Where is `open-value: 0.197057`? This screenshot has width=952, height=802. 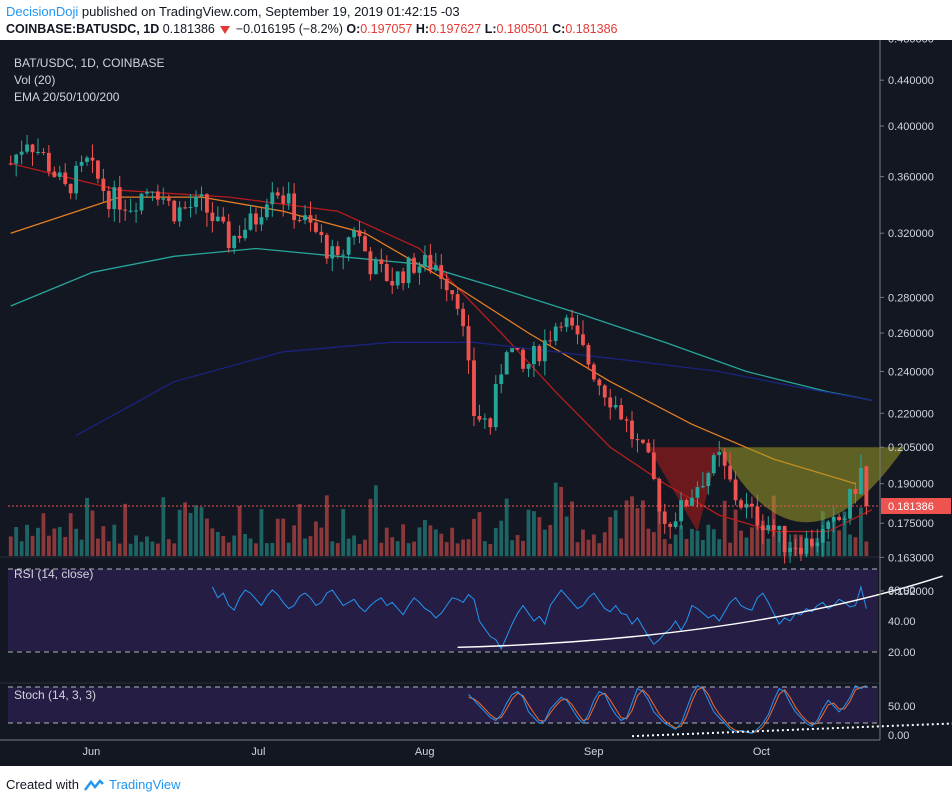
open-value: 0.197057 is located at coordinates (386, 29).